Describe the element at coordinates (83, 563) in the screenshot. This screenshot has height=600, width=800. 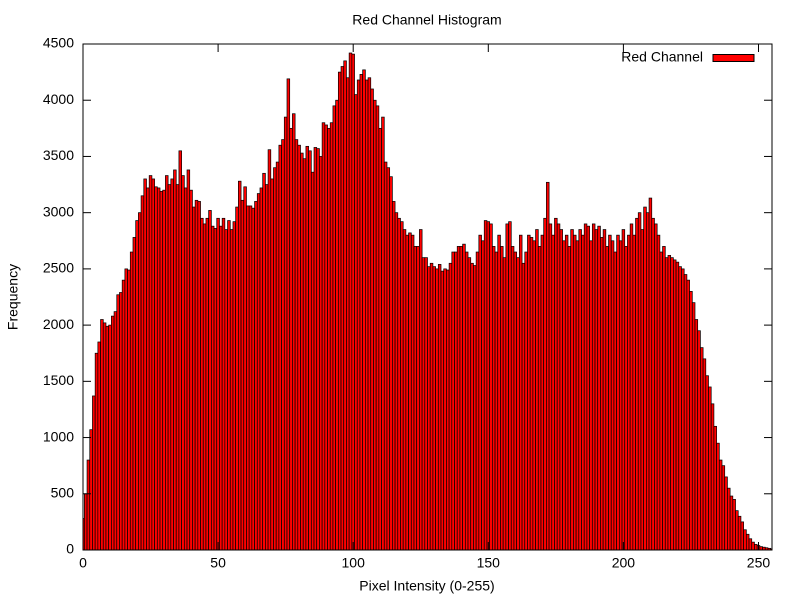
I see `x-tick-label: 0` at that location.